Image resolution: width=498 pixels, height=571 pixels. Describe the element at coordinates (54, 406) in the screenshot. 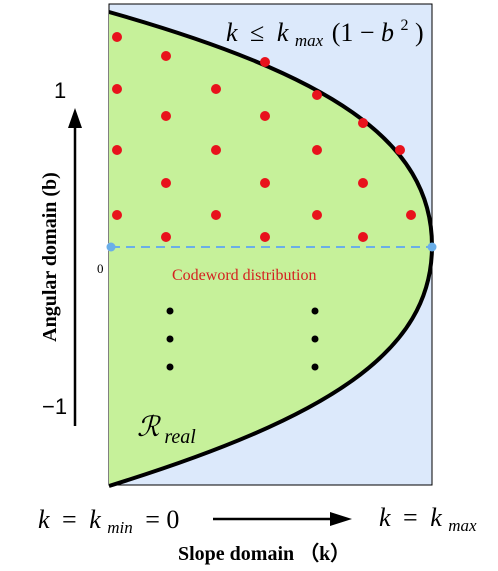

I see `tick-label-bottom: −1` at that location.